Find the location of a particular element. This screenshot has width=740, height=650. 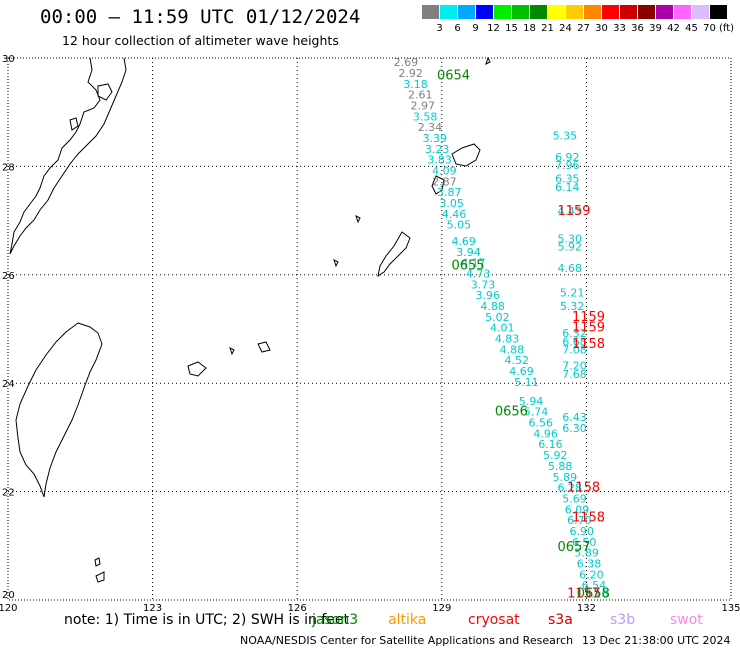

legend-label: 24 is located at coordinates (565, 28).